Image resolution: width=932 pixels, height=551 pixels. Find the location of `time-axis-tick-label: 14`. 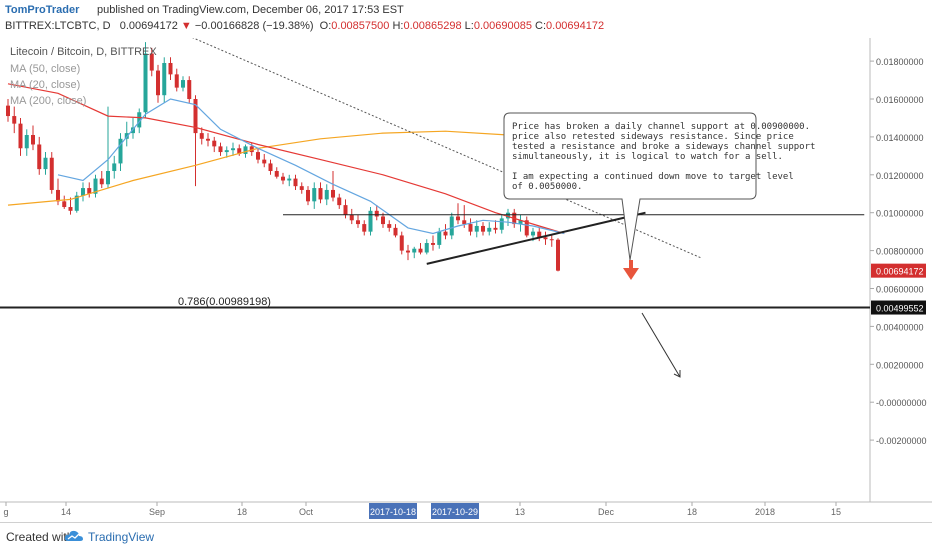

time-axis-tick-label: 14 is located at coordinates (66, 512).